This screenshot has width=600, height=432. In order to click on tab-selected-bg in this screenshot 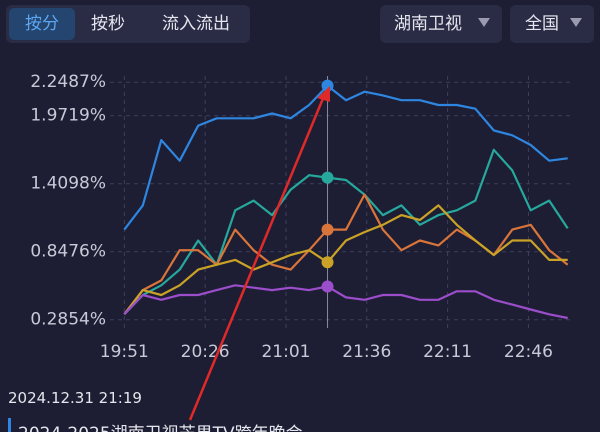, I will do `click(42, 24)`.